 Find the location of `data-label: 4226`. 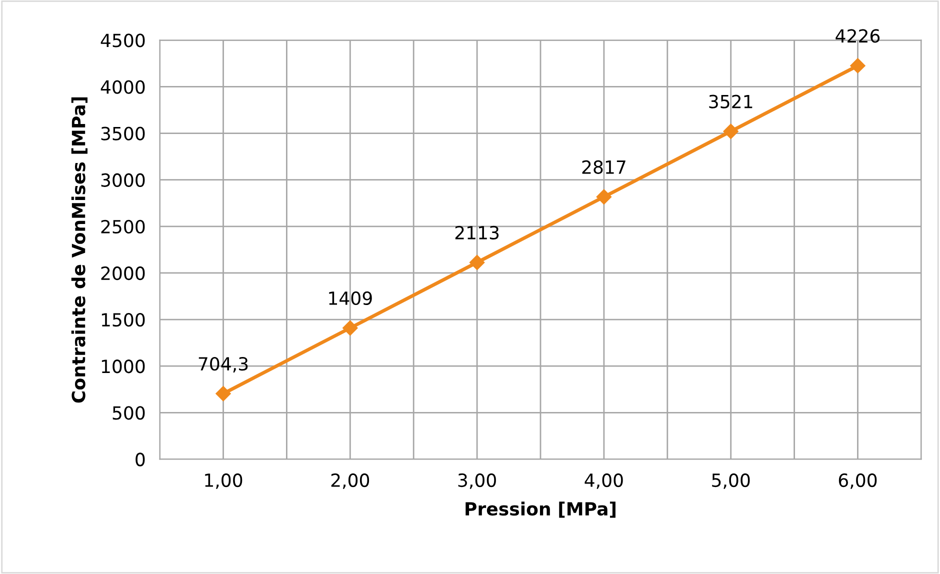

data-label: 4226 is located at coordinates (858, 36).